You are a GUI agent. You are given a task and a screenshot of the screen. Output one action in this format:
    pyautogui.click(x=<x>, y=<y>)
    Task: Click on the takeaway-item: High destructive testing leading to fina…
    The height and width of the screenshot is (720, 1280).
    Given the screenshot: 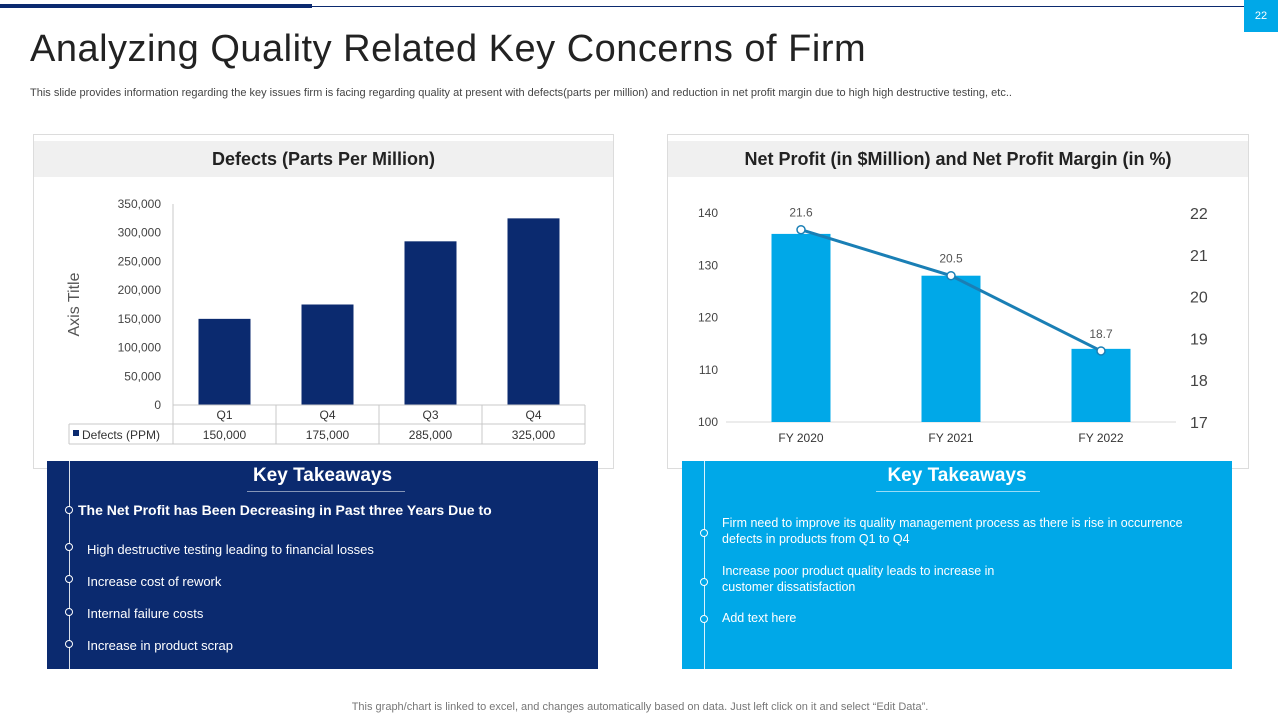 What is the action you would take?
    pyautogui.click(x=230, y=549)
    